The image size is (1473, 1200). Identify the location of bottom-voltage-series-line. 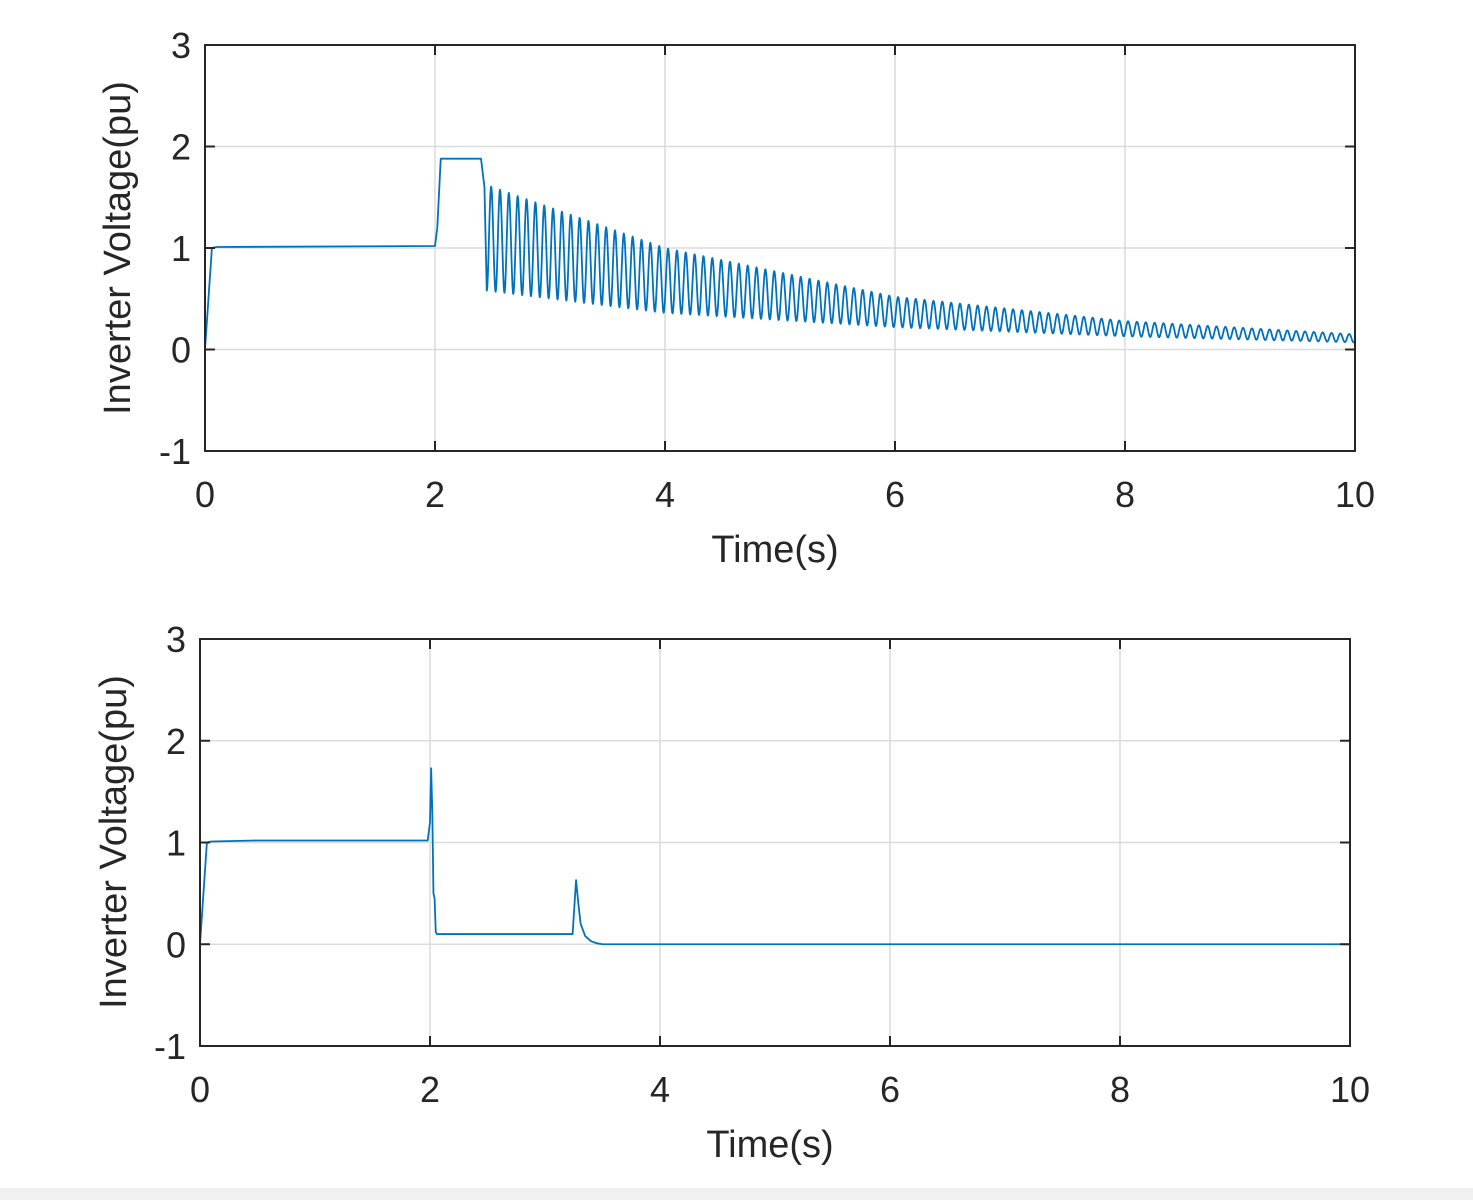
(774, 856).